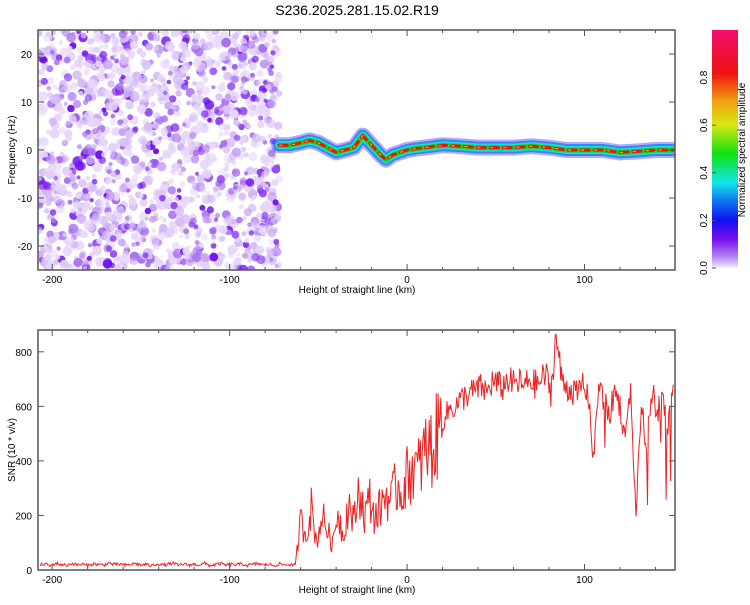 This screenshot has height=605, width=750. I want to click on x-tick-label: 0, so click(407, 280).